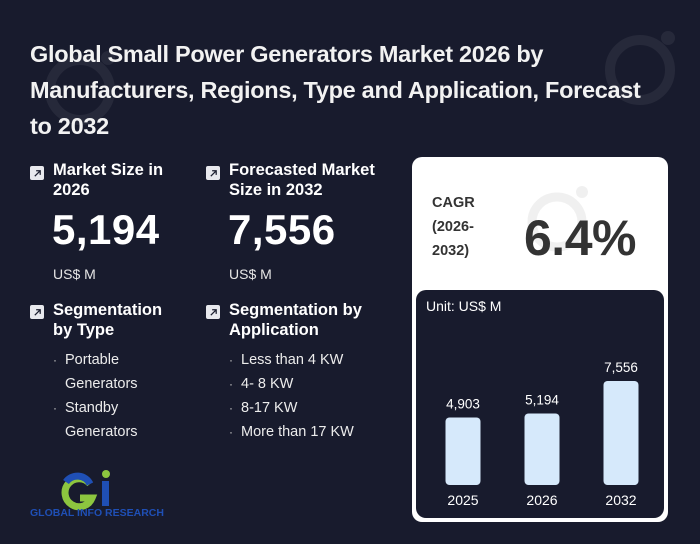  Describe the element at coordinates (291, 432) in the screenshot. I see `list-item: · More than 17 KW` at that location.